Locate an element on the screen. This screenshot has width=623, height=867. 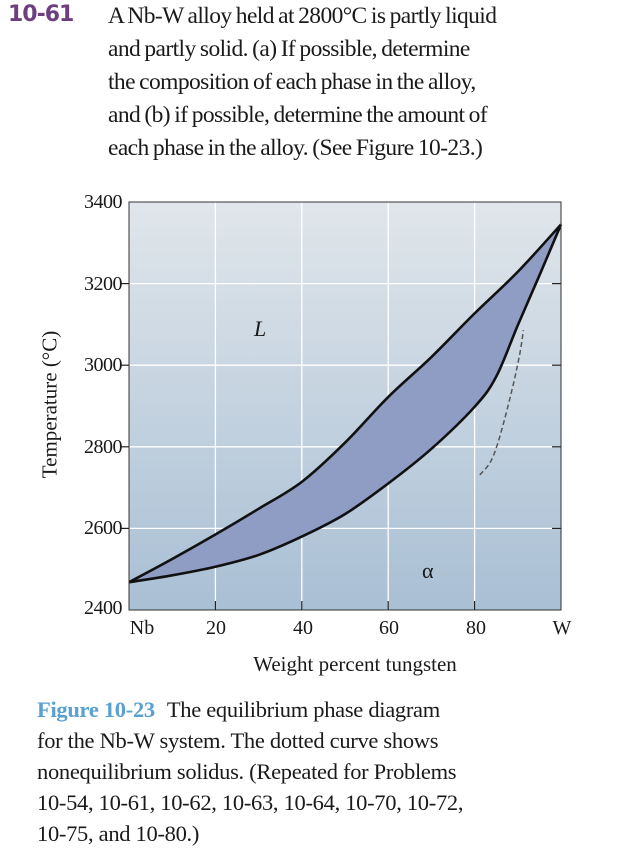
y-axis-label: Temperature (°C) is located at coordinates (49, 404).